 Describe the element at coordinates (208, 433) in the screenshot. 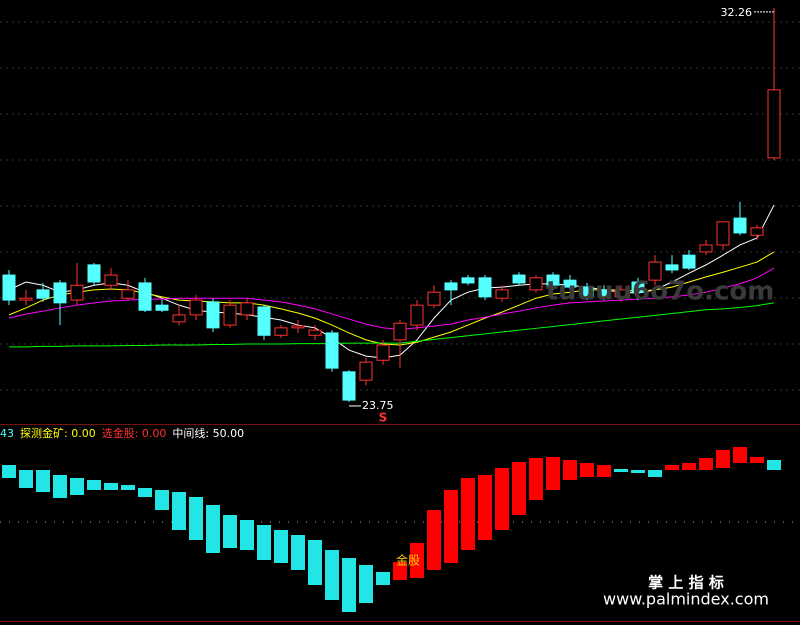

I see `legend-entry: 中间线: 50.00` at that location.